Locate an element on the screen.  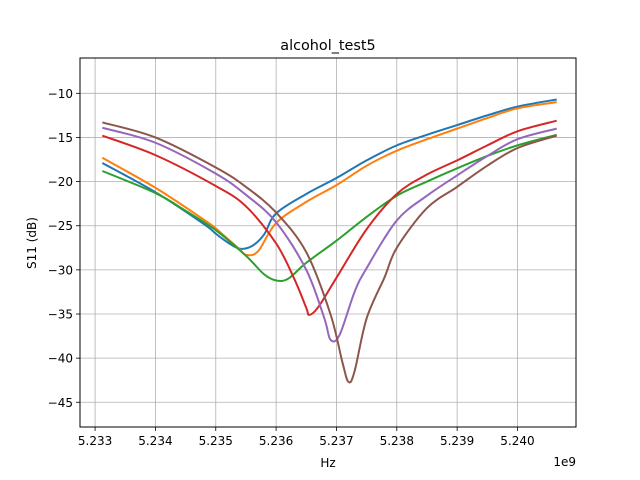
x-tick-label: 5.235 is located at coordinates (216, 441).